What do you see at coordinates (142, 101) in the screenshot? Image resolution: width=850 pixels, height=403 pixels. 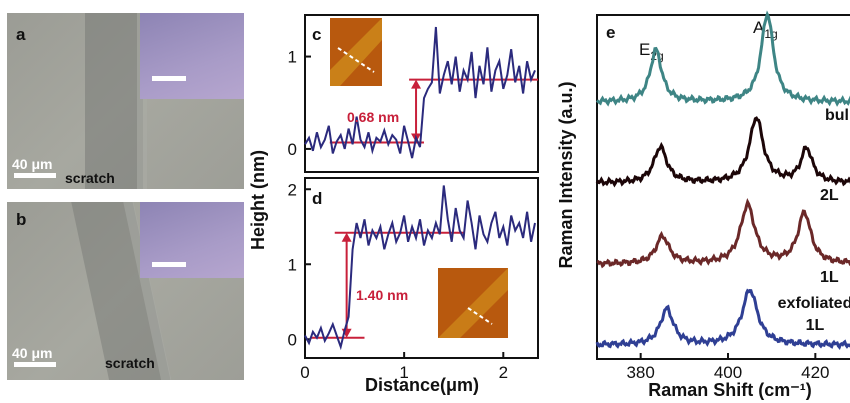 I see `scratch-edge` at bounding box center [142, 101].